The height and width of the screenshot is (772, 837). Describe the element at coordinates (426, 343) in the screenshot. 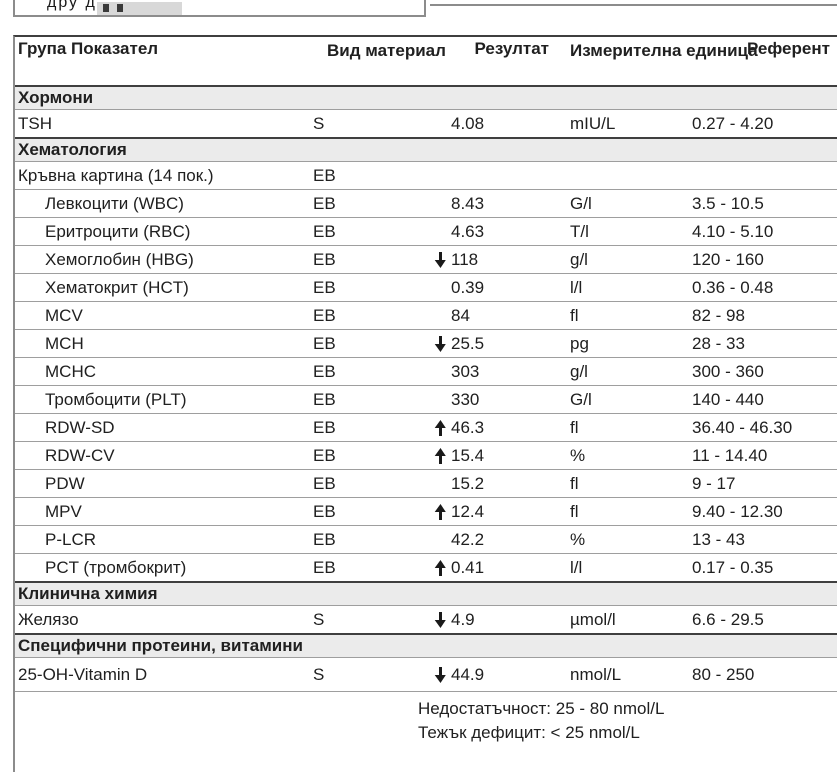

I see `table-row: MCH EB 25.5 pg 28 - 33` at that location.